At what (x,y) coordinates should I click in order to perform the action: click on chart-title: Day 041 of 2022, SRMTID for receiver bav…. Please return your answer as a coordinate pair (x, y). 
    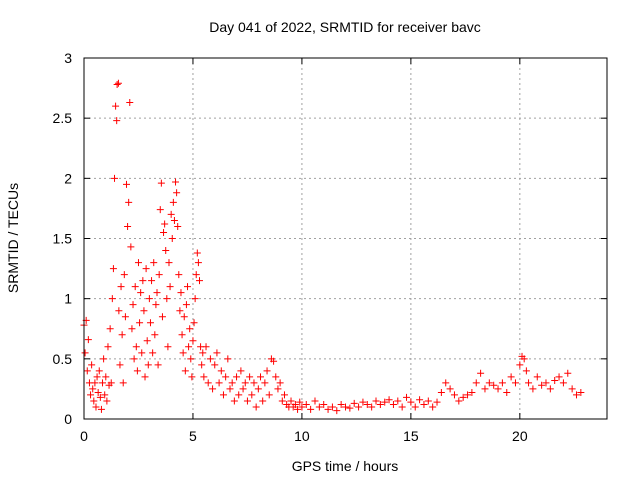
    Looking at the image, I should click on (345, 27).